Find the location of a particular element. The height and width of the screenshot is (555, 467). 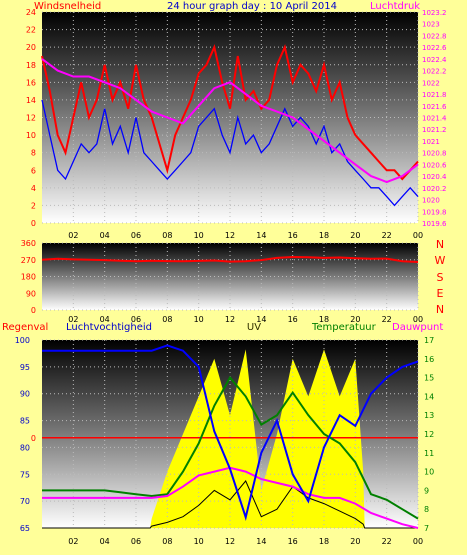

temperature-axis: 7 8 9 10 11 12 13 14 15 16 17 is located at coordinates (429, 434).